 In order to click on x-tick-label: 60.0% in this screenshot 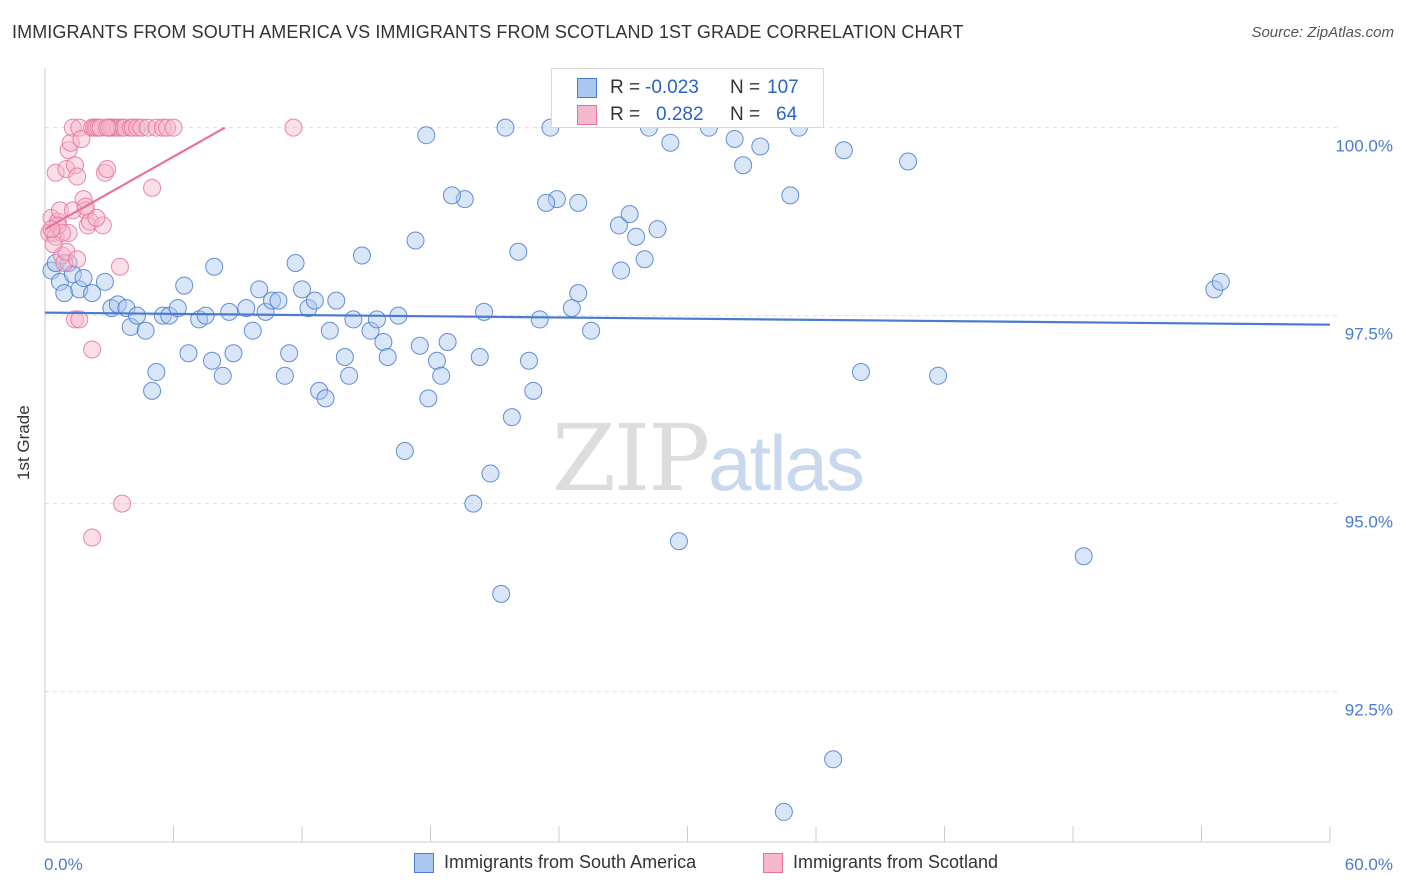, I will do `click(1369, 864)`.